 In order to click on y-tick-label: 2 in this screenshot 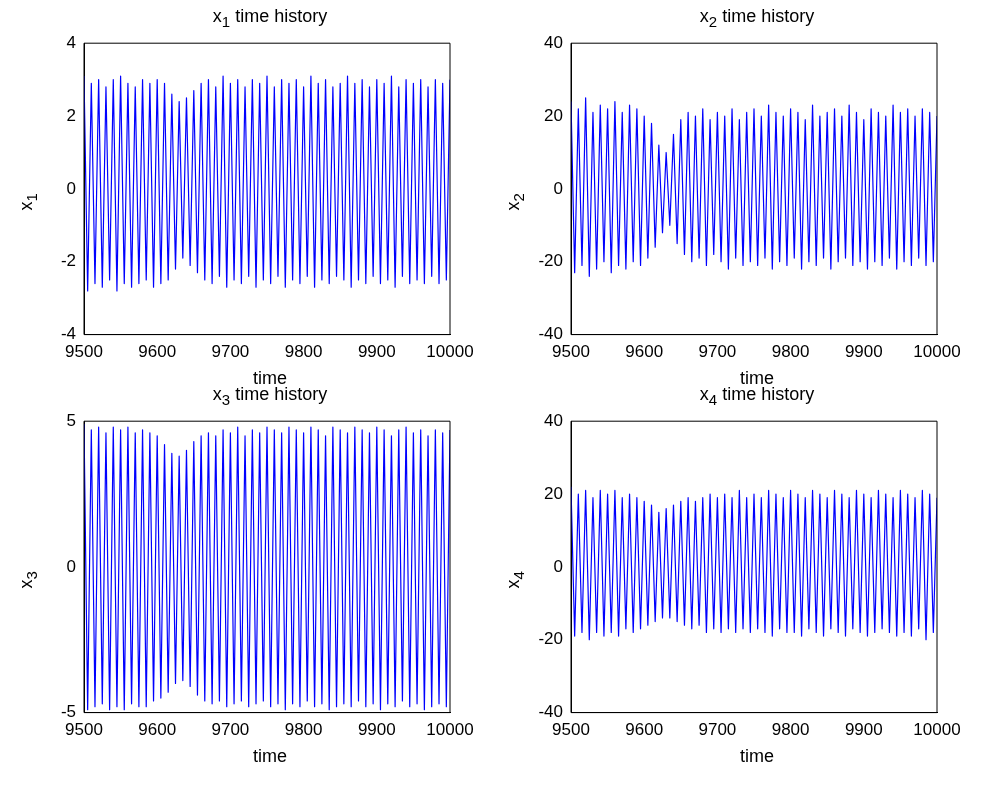, I will do `click(71, 115)`.